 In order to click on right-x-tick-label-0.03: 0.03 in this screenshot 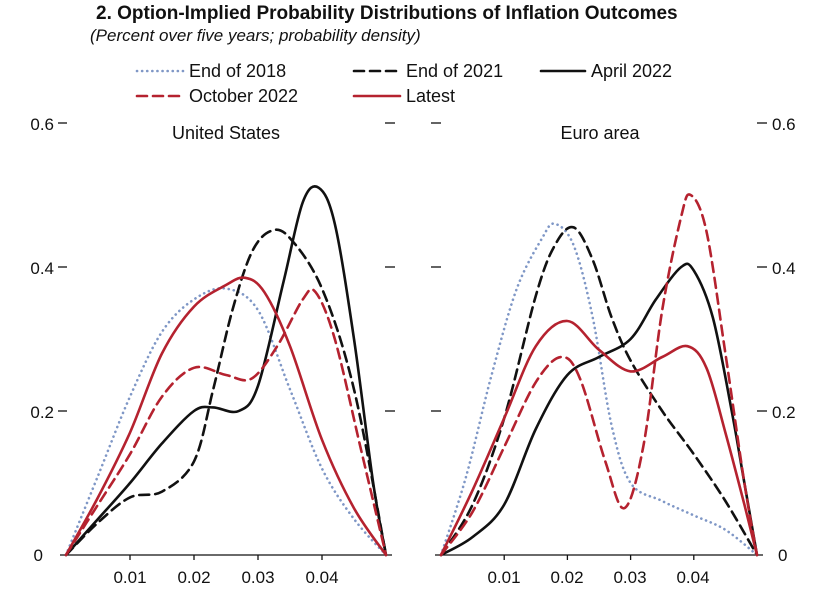, I will do `click(629, 577)`.